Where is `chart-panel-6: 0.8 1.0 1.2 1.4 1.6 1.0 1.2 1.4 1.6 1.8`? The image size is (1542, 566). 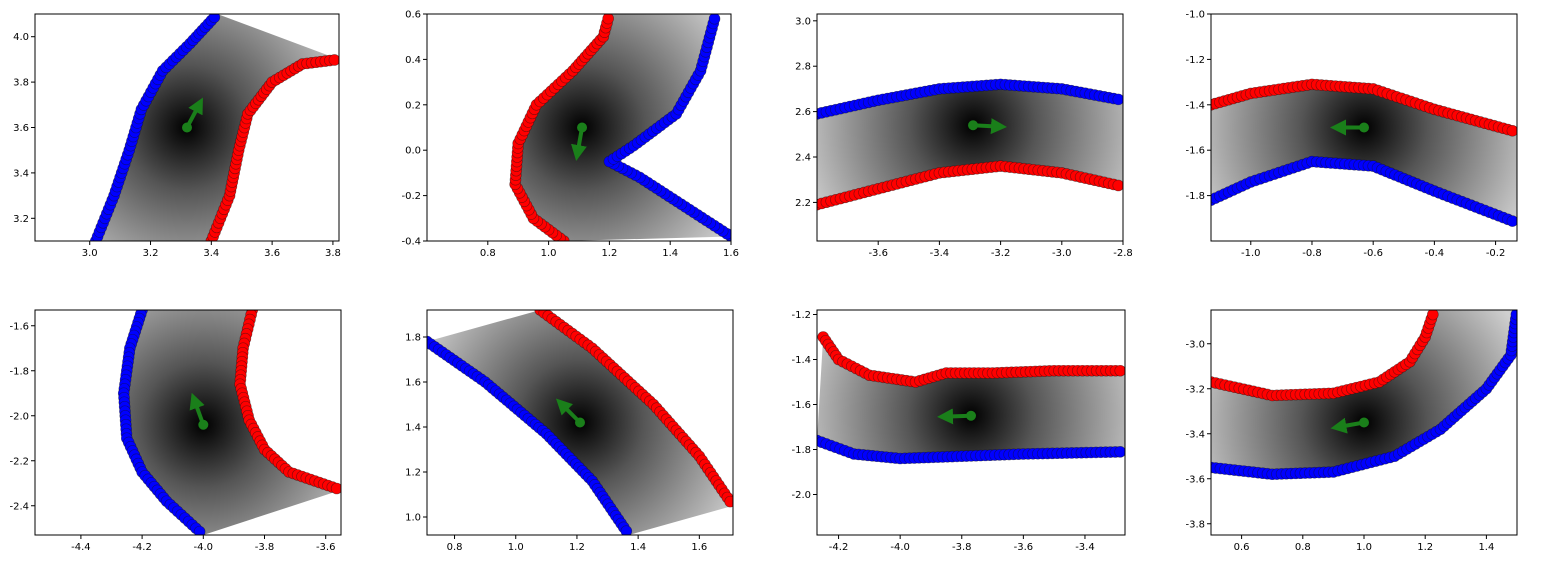
chart-panel-6: 0.8 1.0 1.2 1.4 1.6 1.0 1.2 1.4 1.6 1.8 is located at coordinates (569, 431).